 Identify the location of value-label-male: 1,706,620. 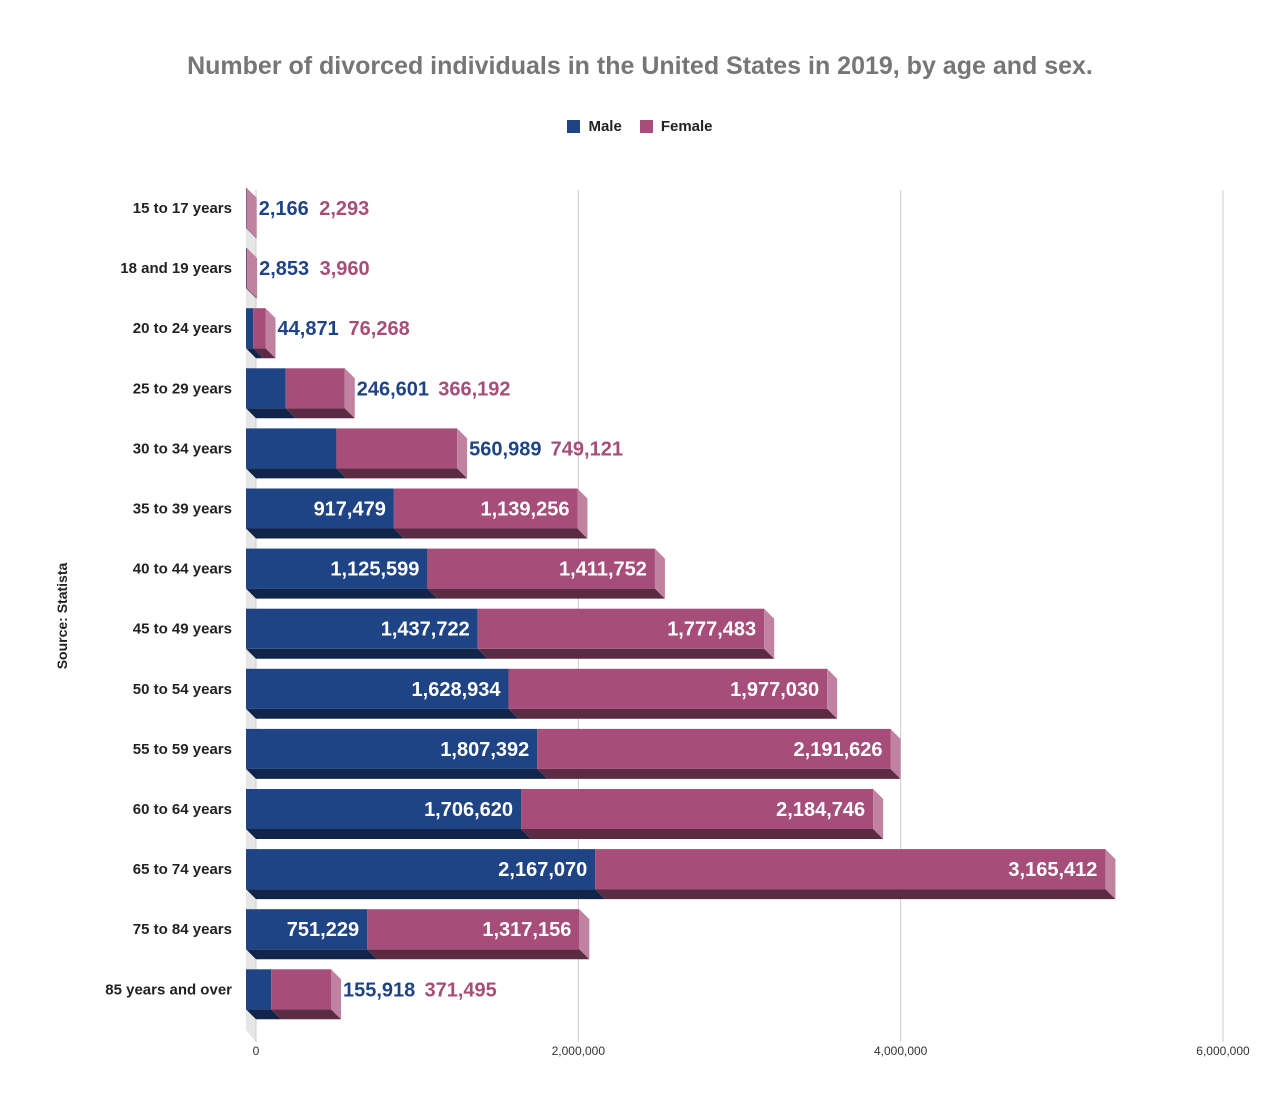
(468, 810).